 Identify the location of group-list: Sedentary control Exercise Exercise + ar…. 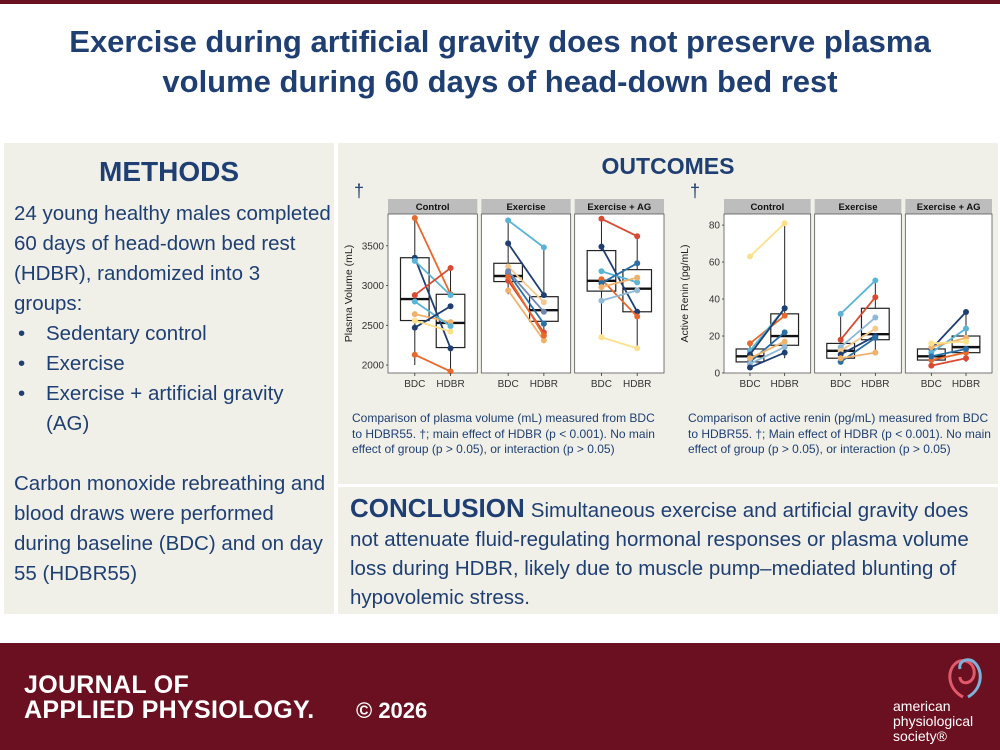
(173, 379).